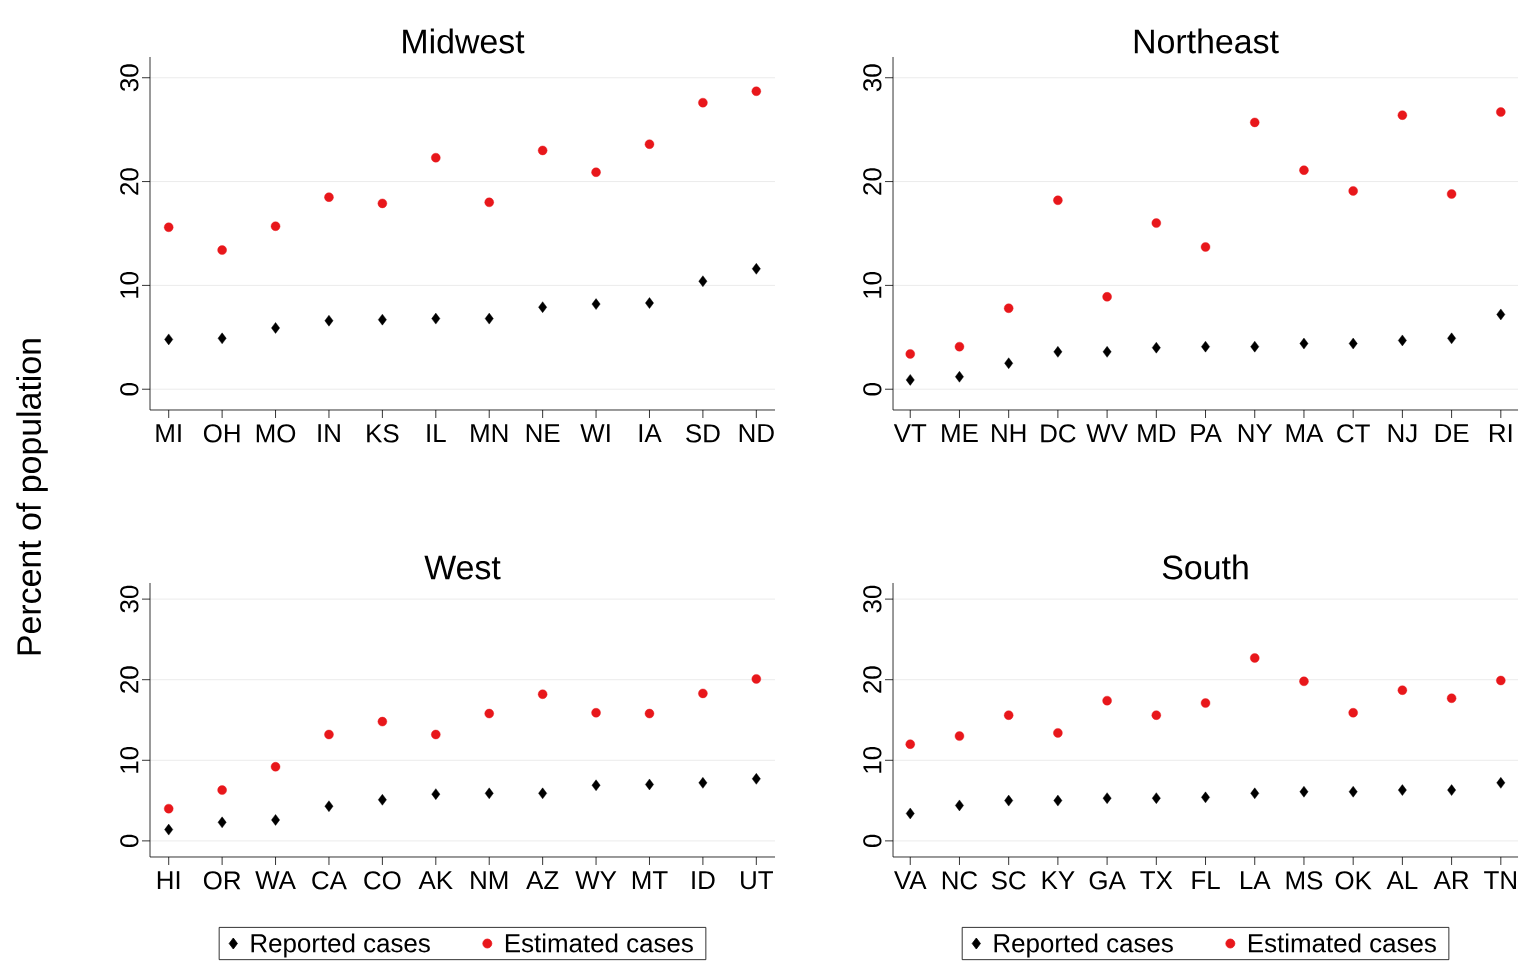 The image size is (1520, 980). I want to click on x-tick-label: OK, so click(1353, 880).